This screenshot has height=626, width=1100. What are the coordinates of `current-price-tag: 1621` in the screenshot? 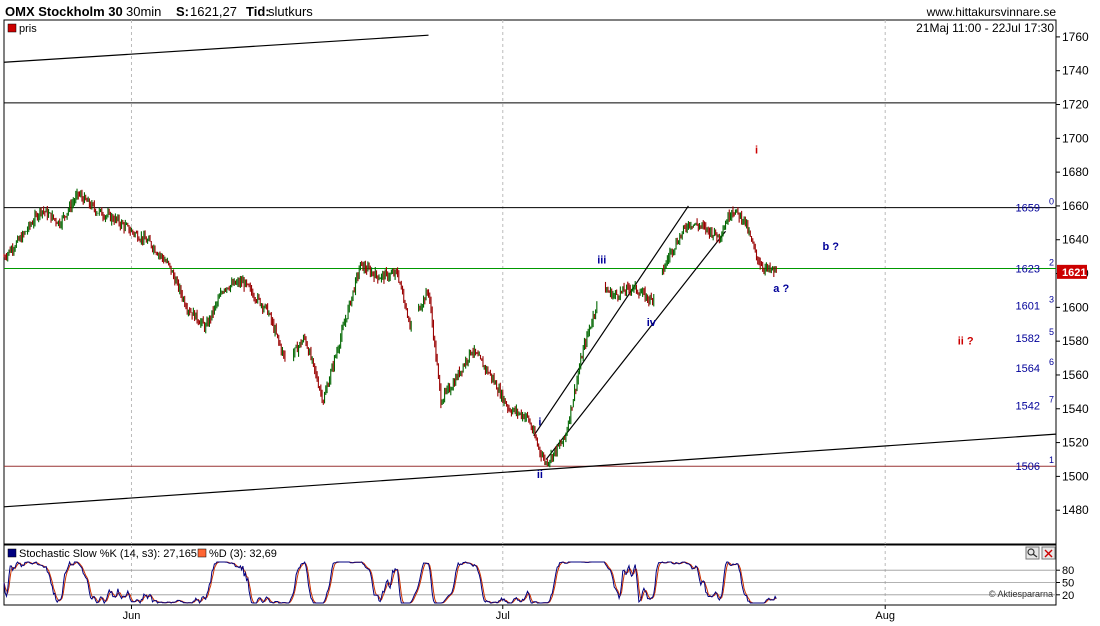 It's located at (1074, 273).